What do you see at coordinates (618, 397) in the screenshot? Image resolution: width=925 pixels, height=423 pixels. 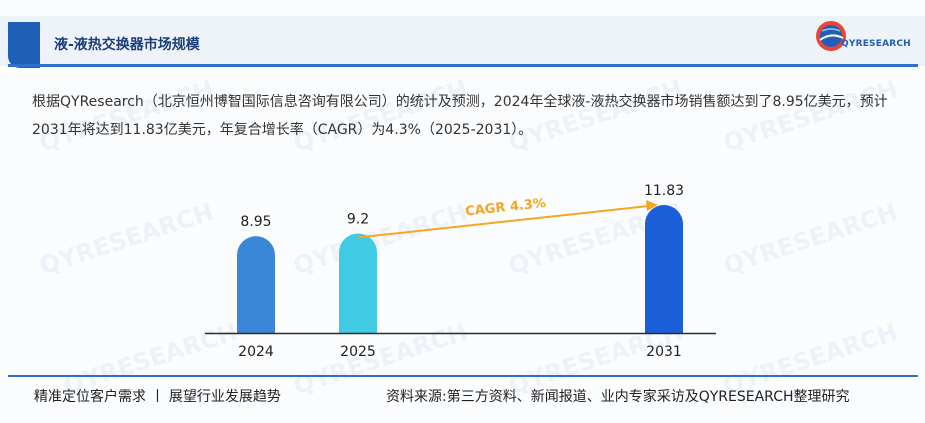 I see `footer-source: 资料来源:第三方资料、新闻报道、业内专家采访及QYRESEARCH整理研究` at bounding box center [618, 397].